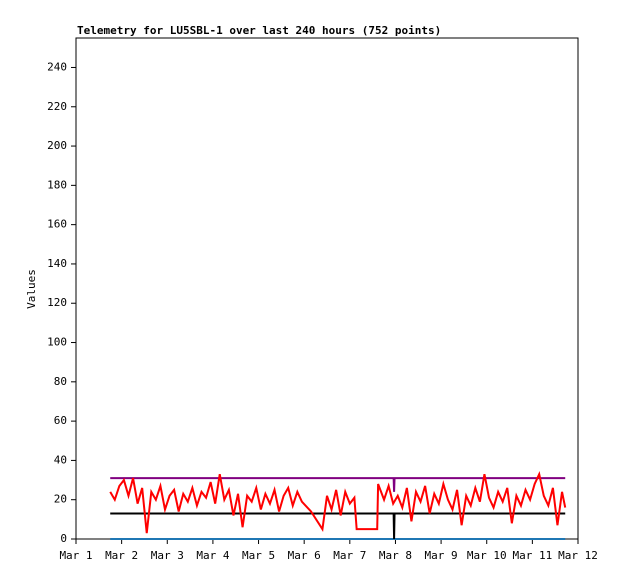 The width and height of the screenshot is (618, 579). What do you see at coordinates (57, 145) in the screenshot?
I see `y-tick-label: 200` at bounding box center [57, 145].